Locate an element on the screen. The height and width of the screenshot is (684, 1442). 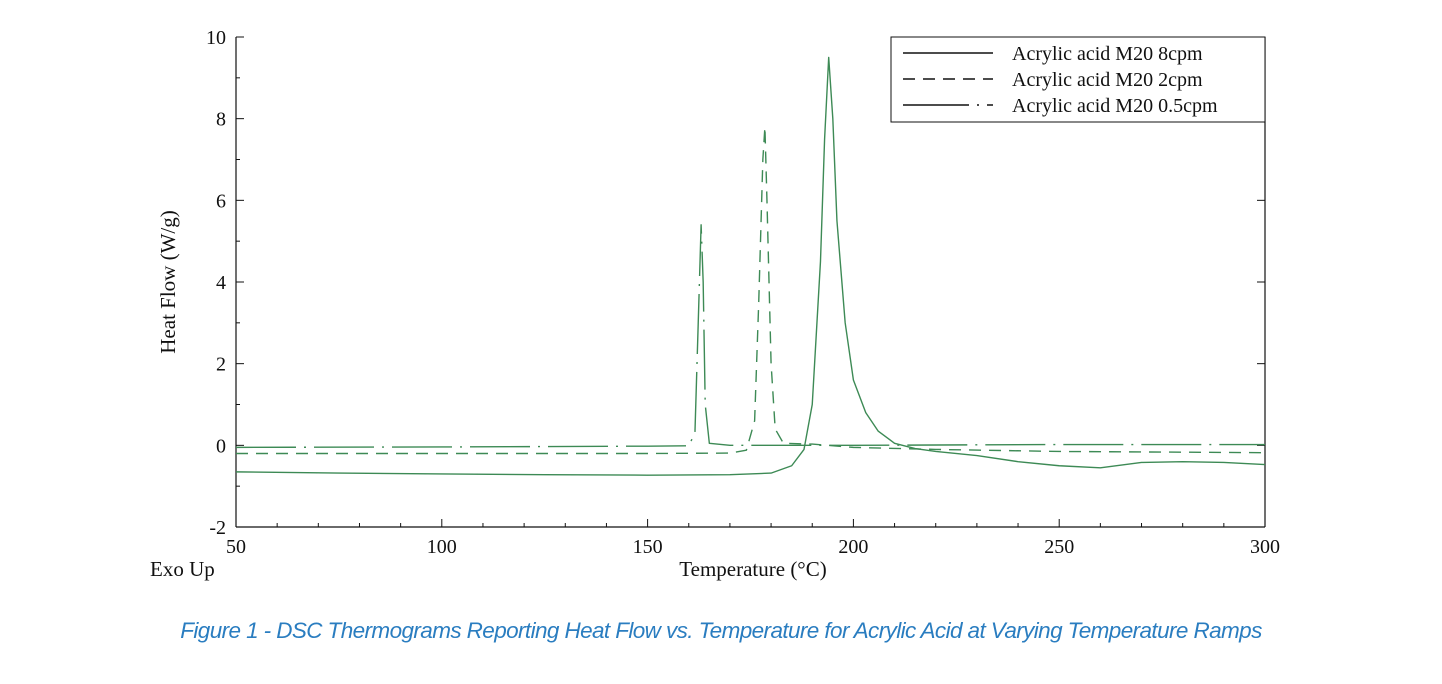
x-axis: 50 100 150 200 250 300 is located at coordinates (753, 538).